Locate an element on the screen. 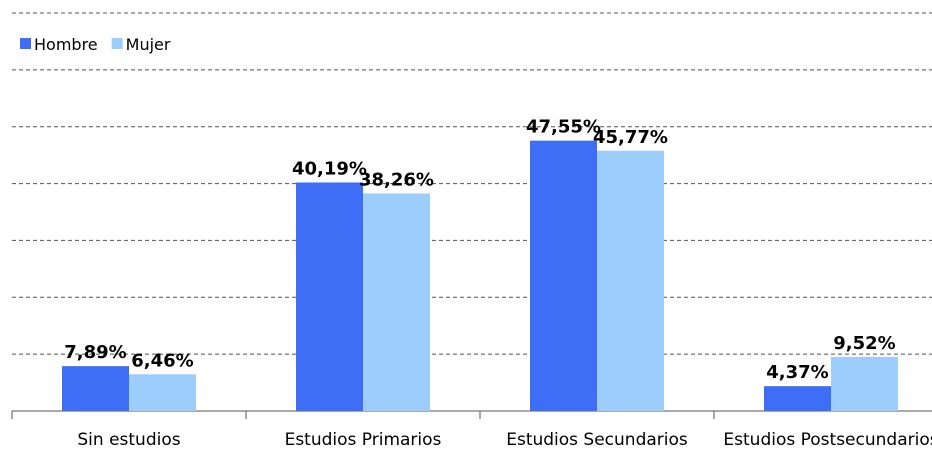  value-label: 9,52% is located at coordinates (864, 343).